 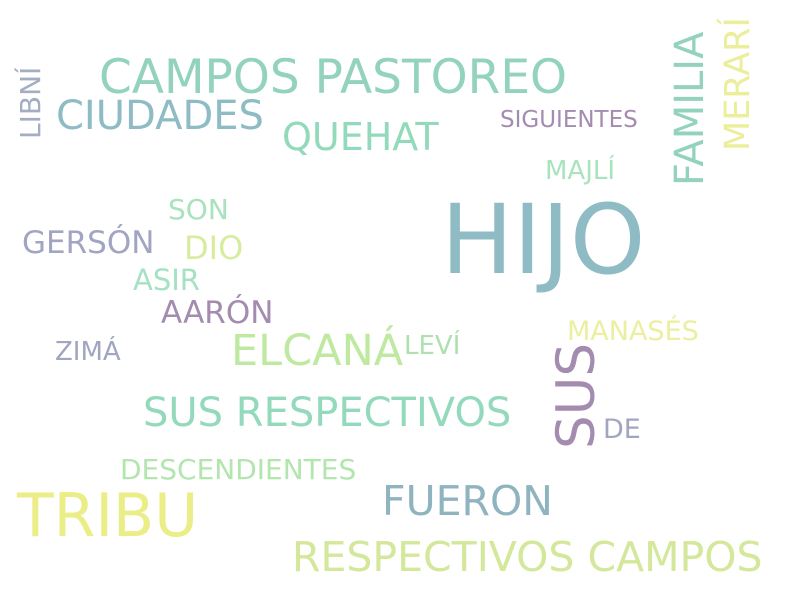 What do you see at coordinates (317, 351) in the screenshot?
I see `word-elcana: ELCANÁ` at bounding box center [317, 351].